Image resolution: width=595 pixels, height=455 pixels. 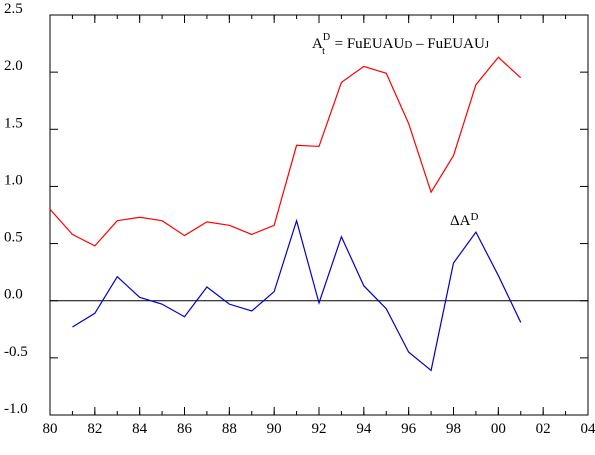 I want to click on y-tick-label: -0.5, so click(x=16, y=352).